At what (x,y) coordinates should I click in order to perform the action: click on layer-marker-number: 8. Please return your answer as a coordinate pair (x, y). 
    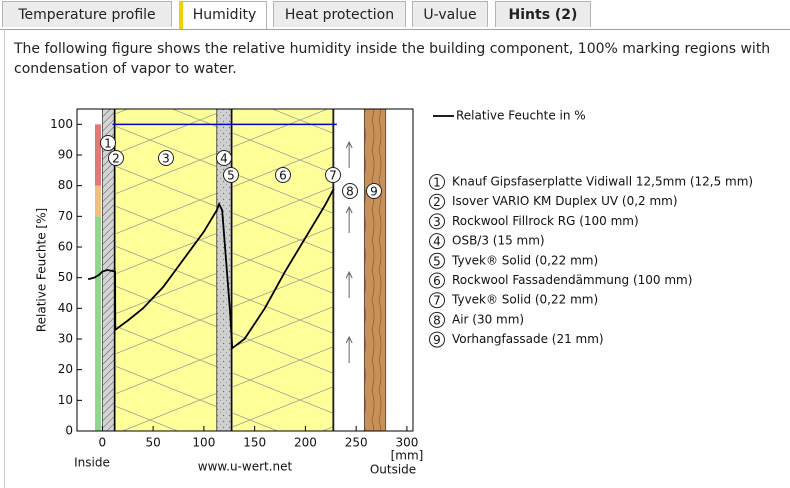
    Looking at the image, I should click on (350, 192).